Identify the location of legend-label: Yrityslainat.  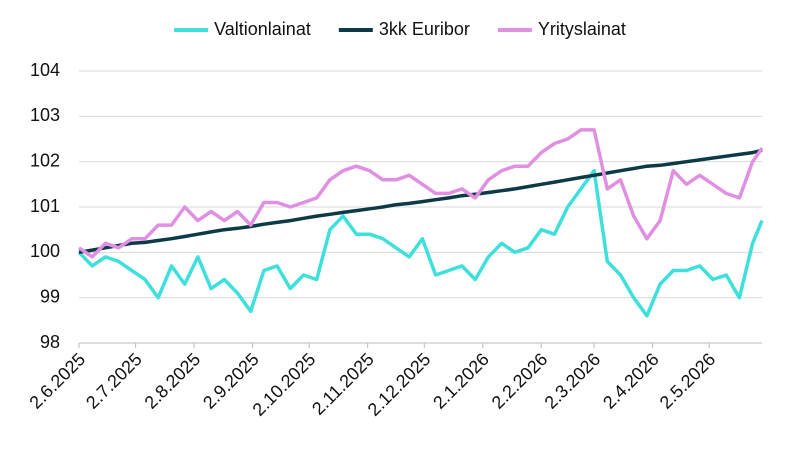
(582, 29).